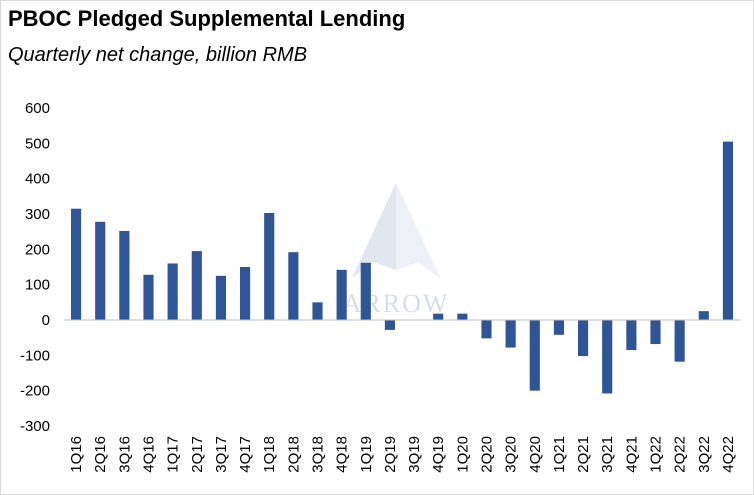 This screenshot has width=754, height=495. Describe the element at coordinates (100, 454) in the screenshot. I see `x-tick-label: 2Q16` at that location.